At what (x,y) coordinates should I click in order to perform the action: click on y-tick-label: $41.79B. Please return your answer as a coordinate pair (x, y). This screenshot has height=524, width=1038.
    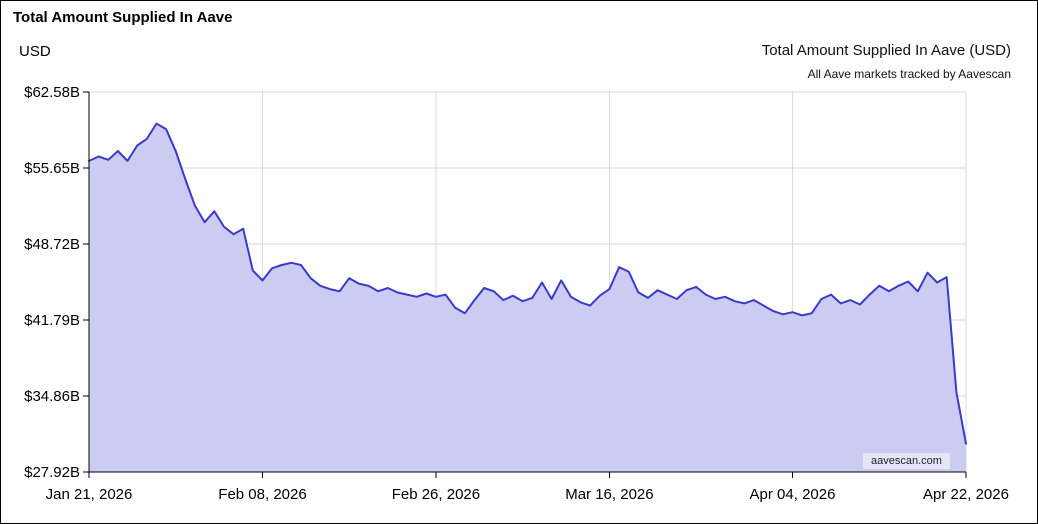
    Looking at the image, I should click on (52, 320).